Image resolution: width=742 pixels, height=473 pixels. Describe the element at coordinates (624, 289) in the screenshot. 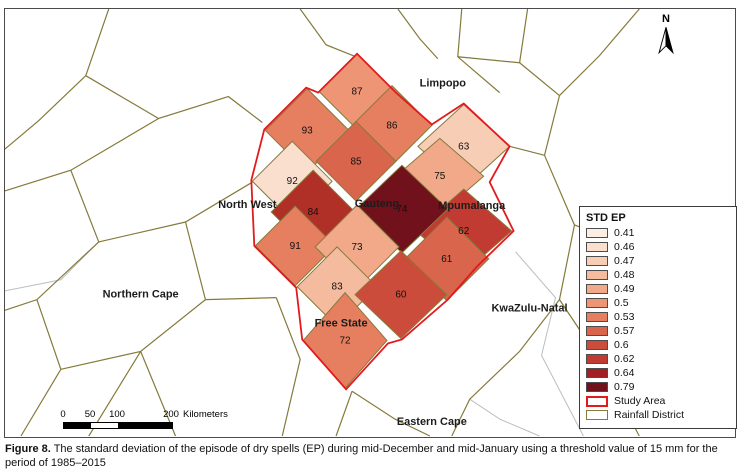

I see `class-value: 0.49` at that location.